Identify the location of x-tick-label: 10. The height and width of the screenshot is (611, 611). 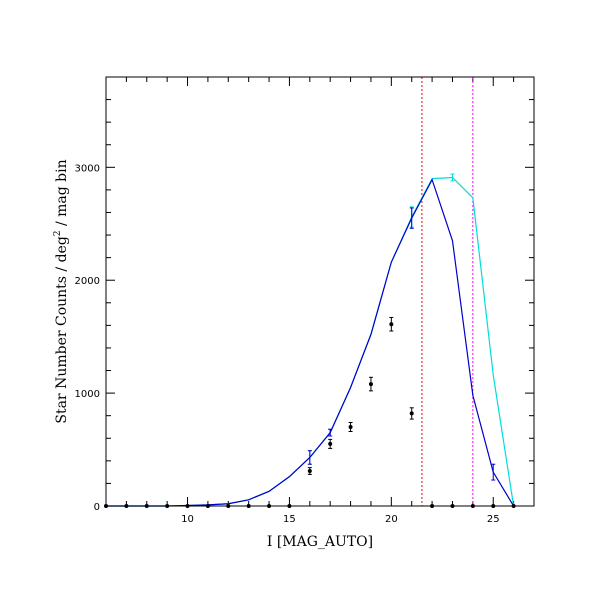
(187, 519).